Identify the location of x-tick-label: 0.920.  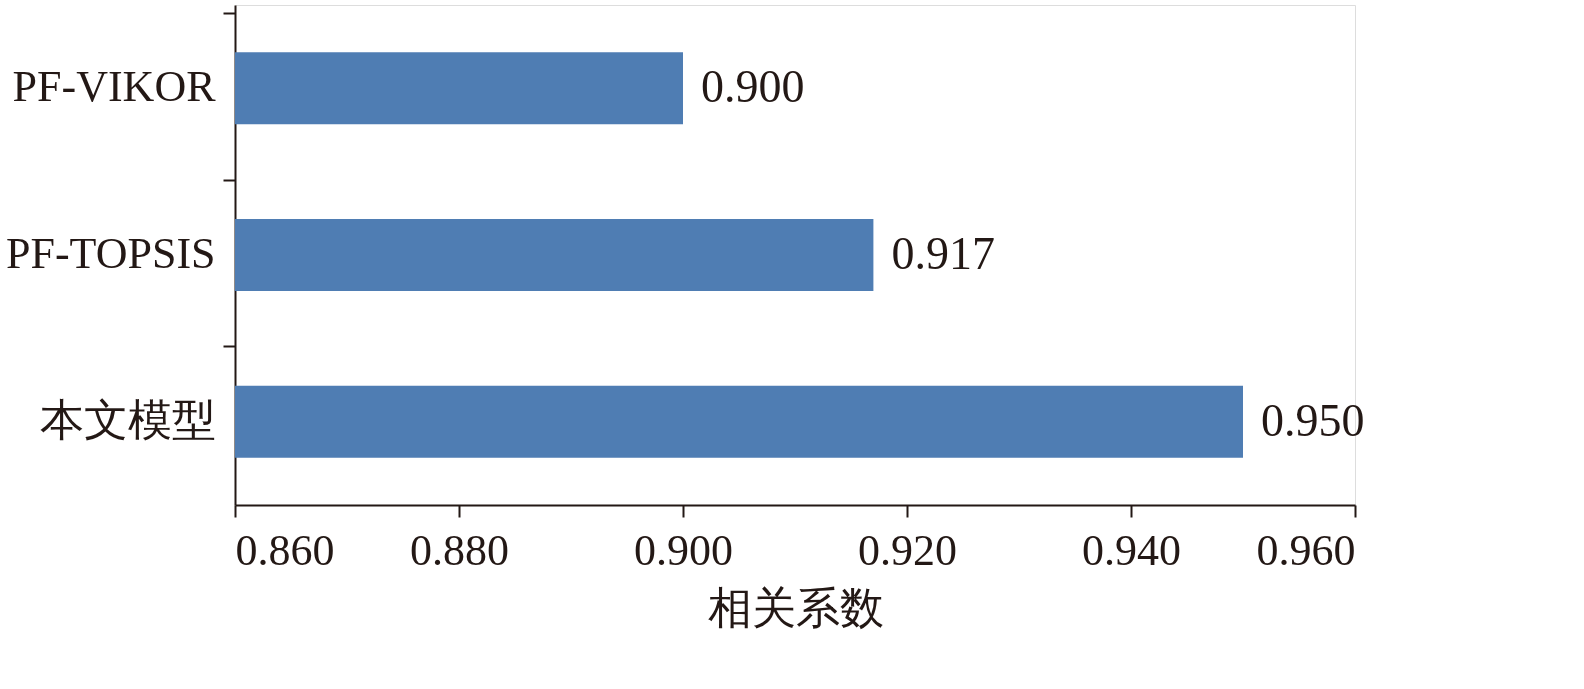
(907, 550).